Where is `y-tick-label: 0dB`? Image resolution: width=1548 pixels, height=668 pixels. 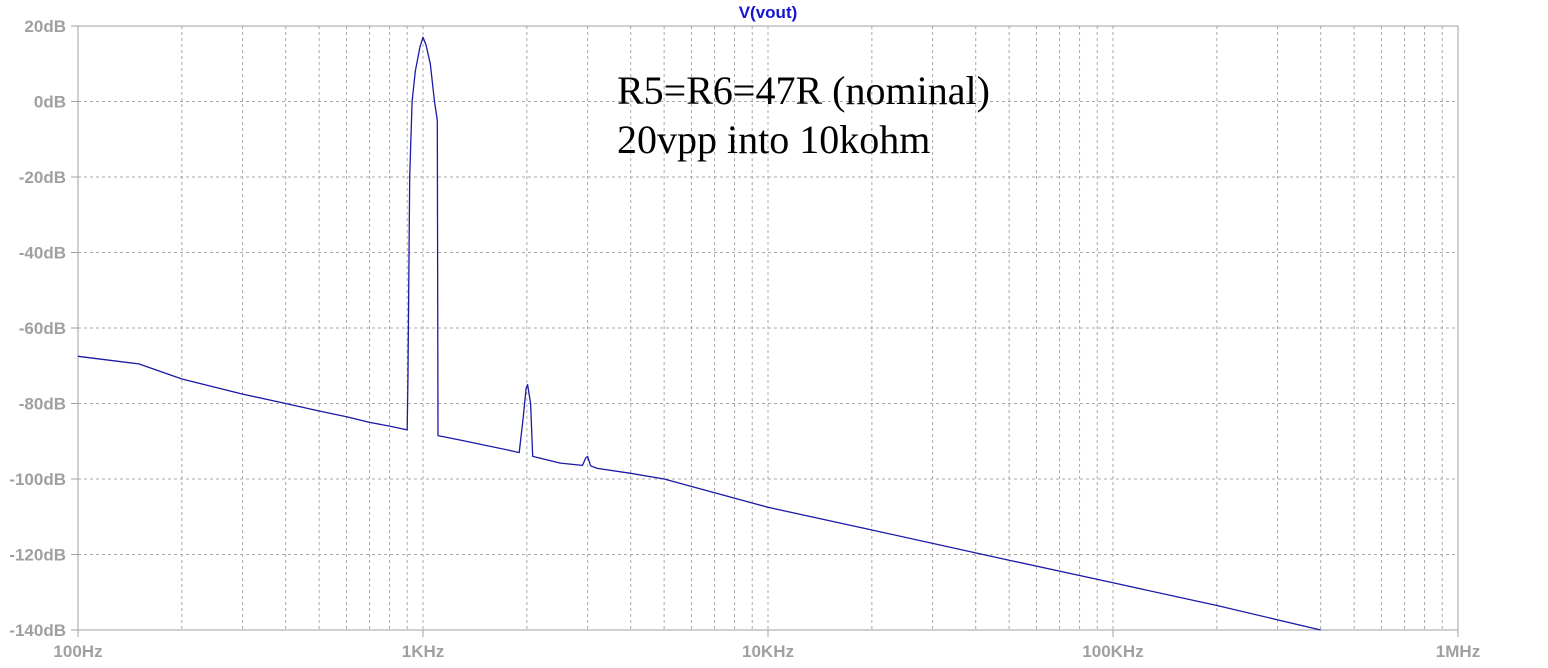 y-tick-label: 0dB is located at coordinates (50, 102).